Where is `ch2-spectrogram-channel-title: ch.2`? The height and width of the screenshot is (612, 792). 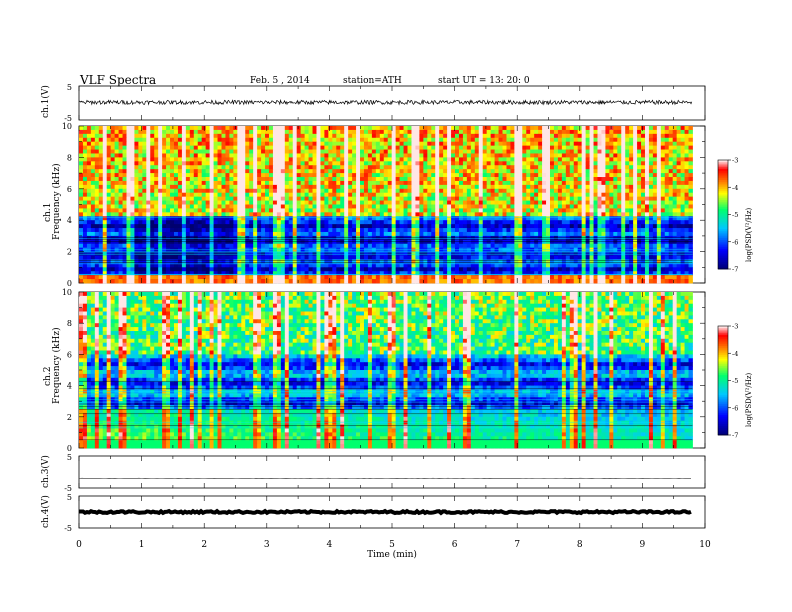 ch2-spectrogram-channel-title: ch.2 is located at coordinates (48, 376).